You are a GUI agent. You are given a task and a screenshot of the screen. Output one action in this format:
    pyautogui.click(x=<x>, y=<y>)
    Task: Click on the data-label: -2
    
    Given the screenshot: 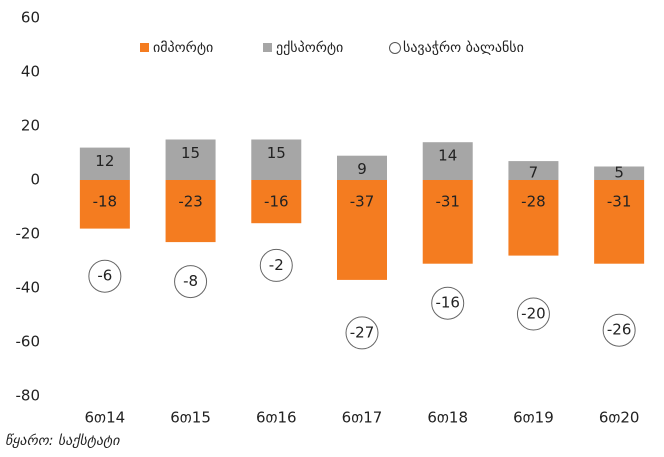 What is the action you would take?
    pyautogui.click(x=276, y=265)
    